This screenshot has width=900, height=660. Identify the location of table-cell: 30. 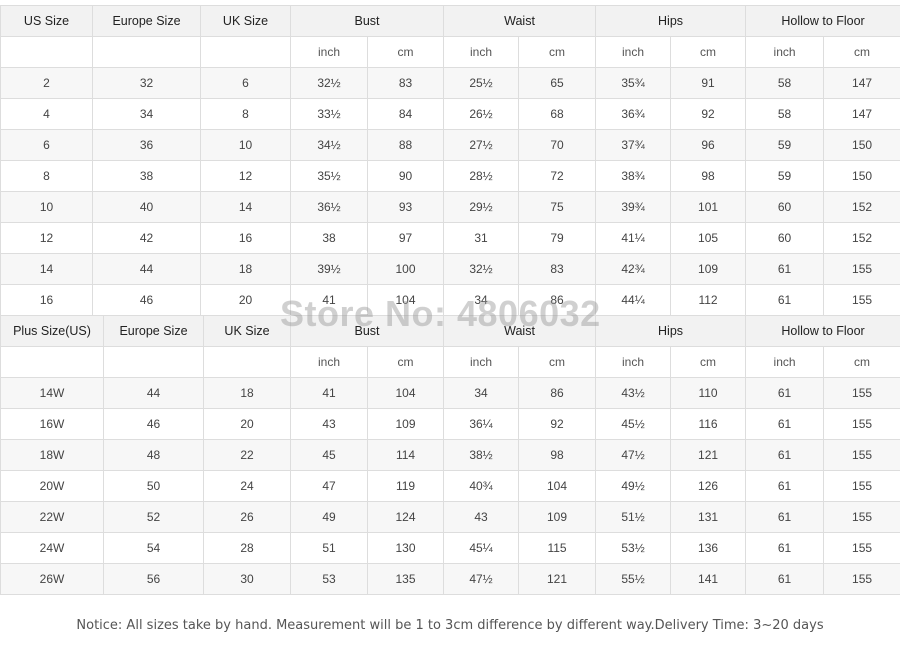
(247, 579).